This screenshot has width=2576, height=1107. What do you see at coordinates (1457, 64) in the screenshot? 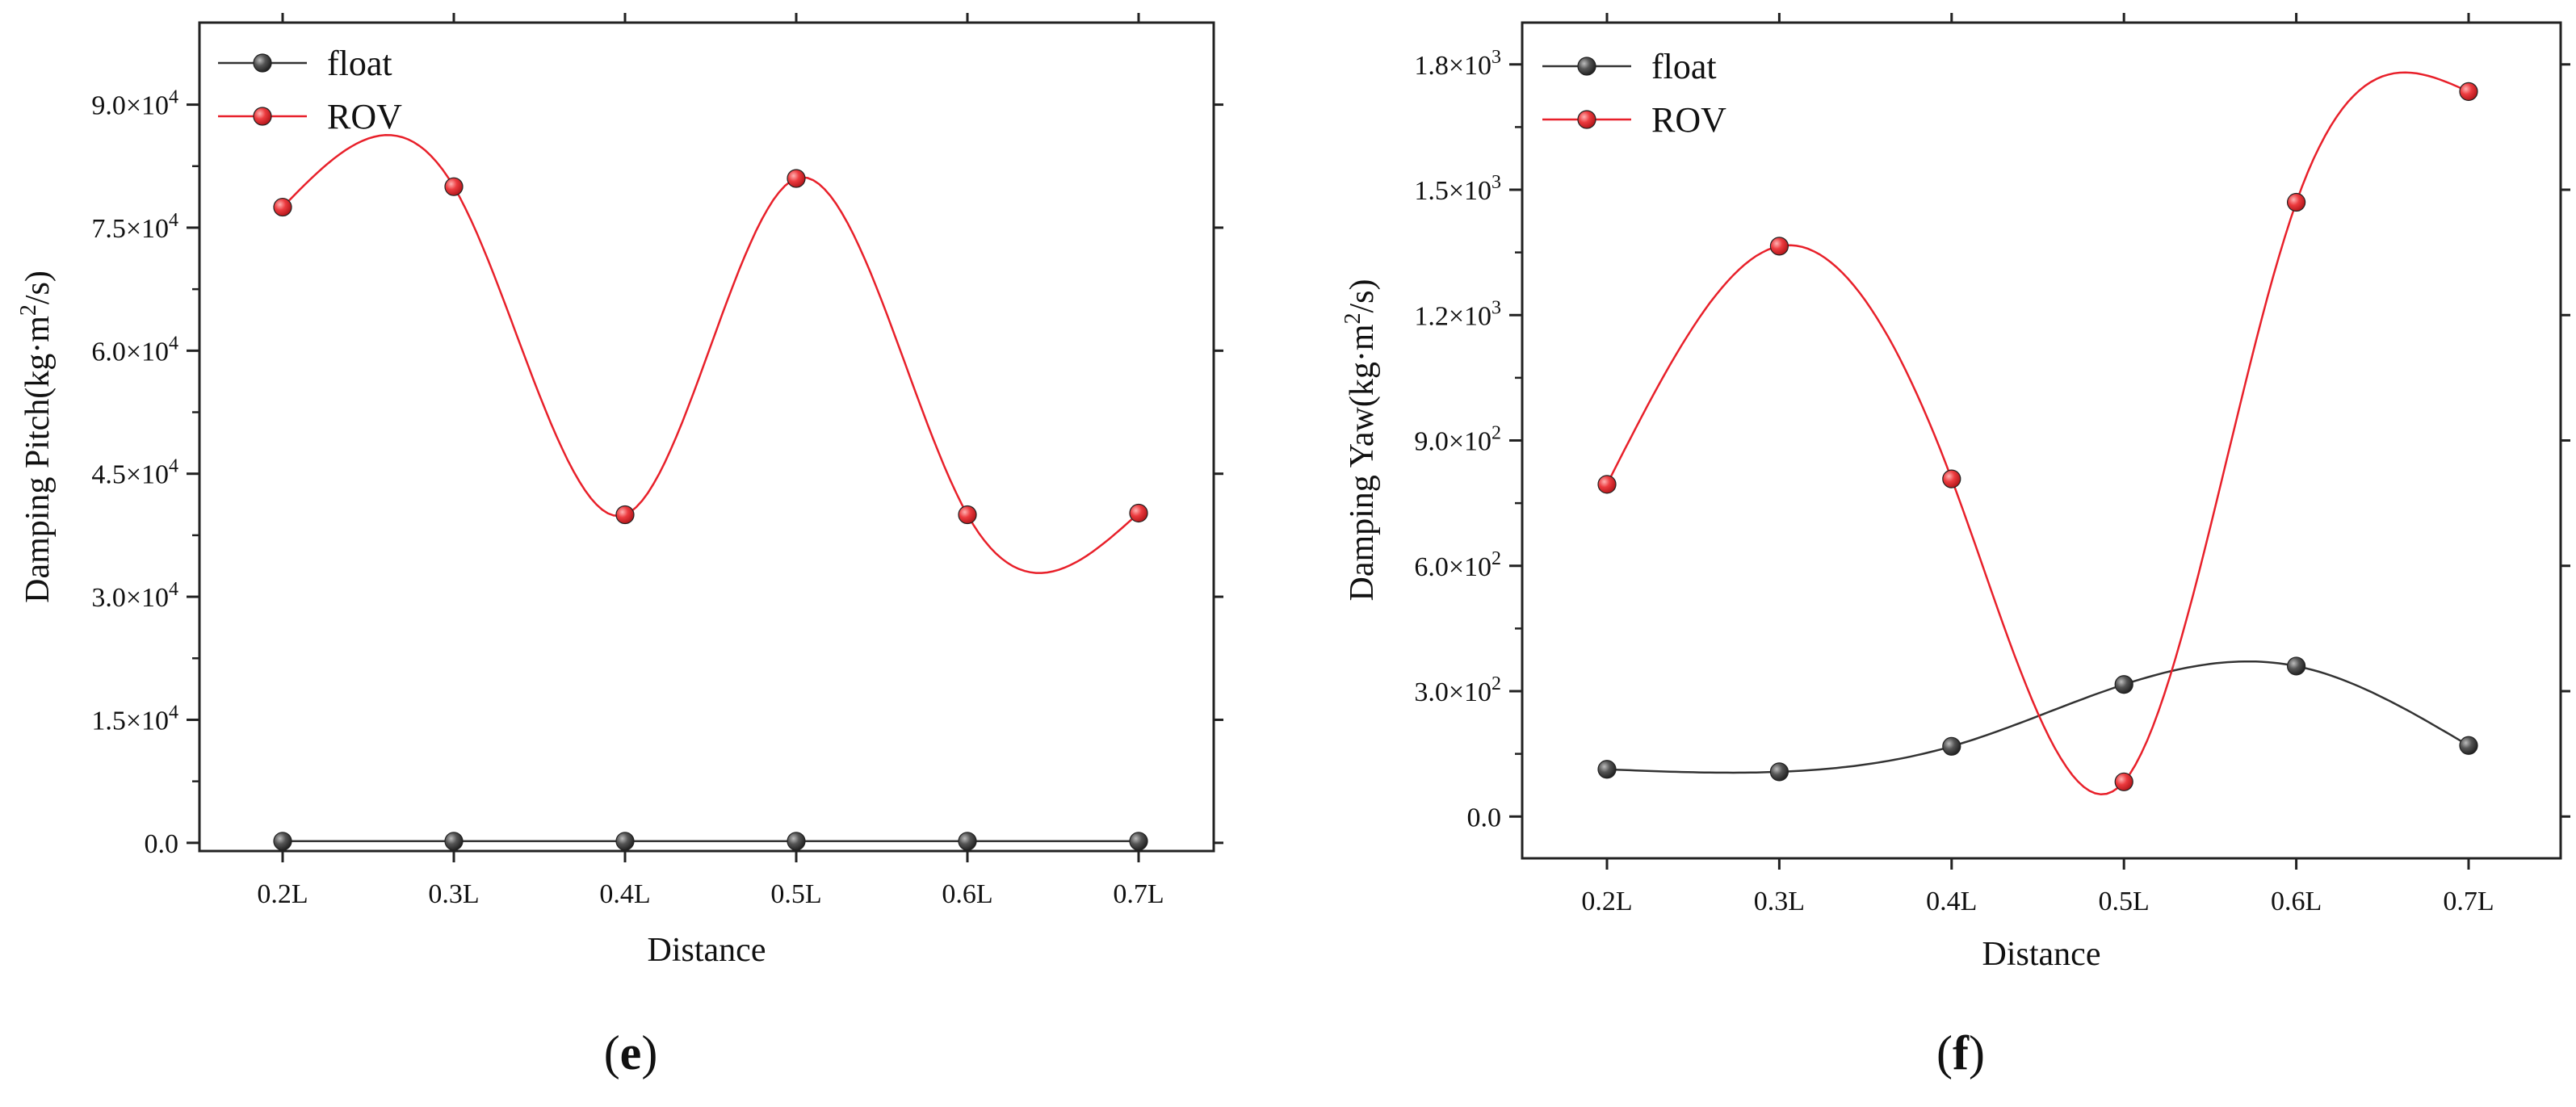
I see `y-tick-label: 1.8×10³` at bounding box center [1457, 64].